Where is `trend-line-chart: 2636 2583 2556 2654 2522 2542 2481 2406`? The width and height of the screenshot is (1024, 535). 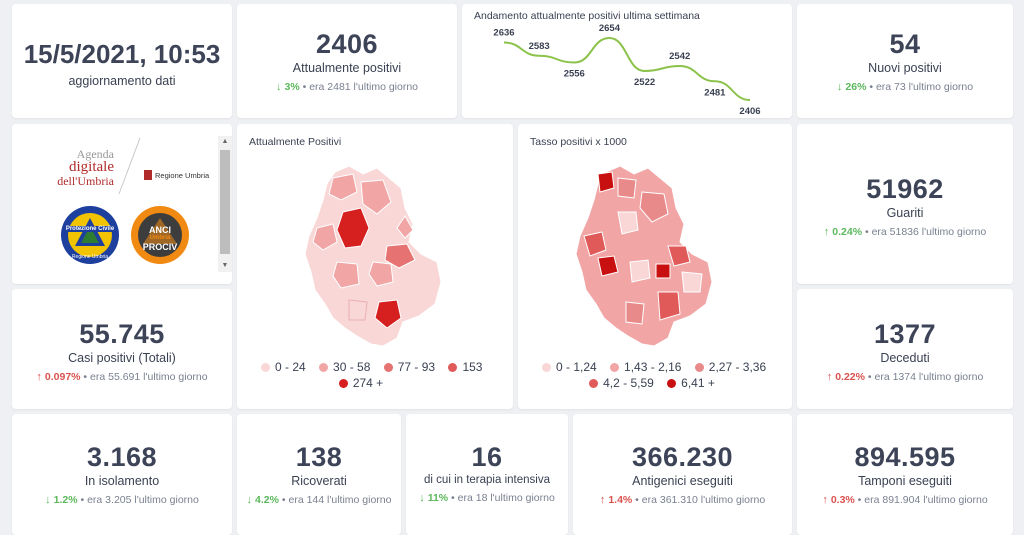 trend-line-chart: 2636 2583 2556 2654 2522 2542 2481 2406 is located at coordinates (626, 70).